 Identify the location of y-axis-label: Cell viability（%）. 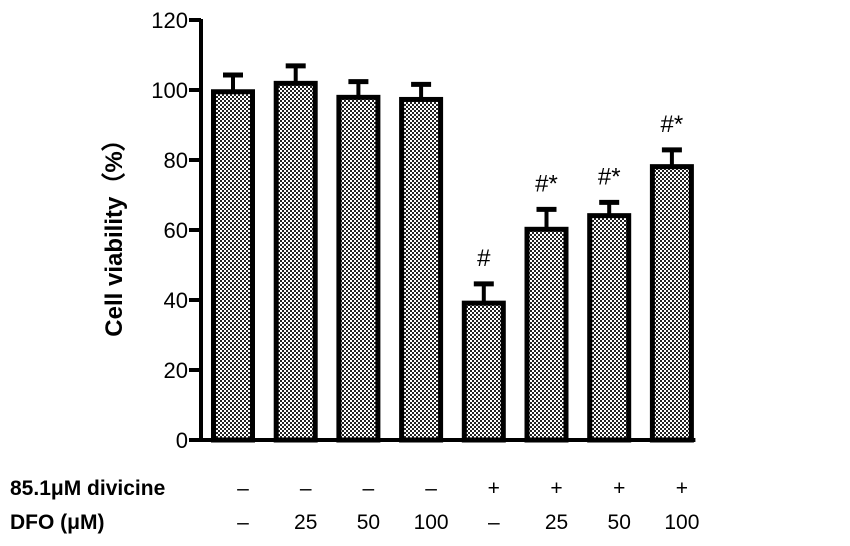
(114, 231).